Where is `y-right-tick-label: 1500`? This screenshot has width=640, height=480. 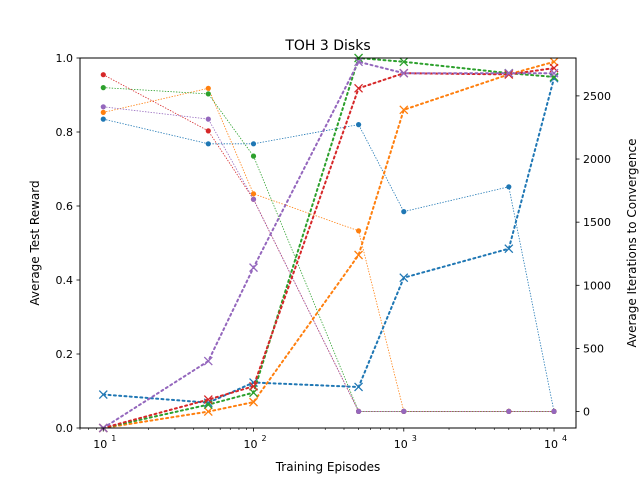
y-right-tick-label: 1500 is located at coordinates (597, 222).